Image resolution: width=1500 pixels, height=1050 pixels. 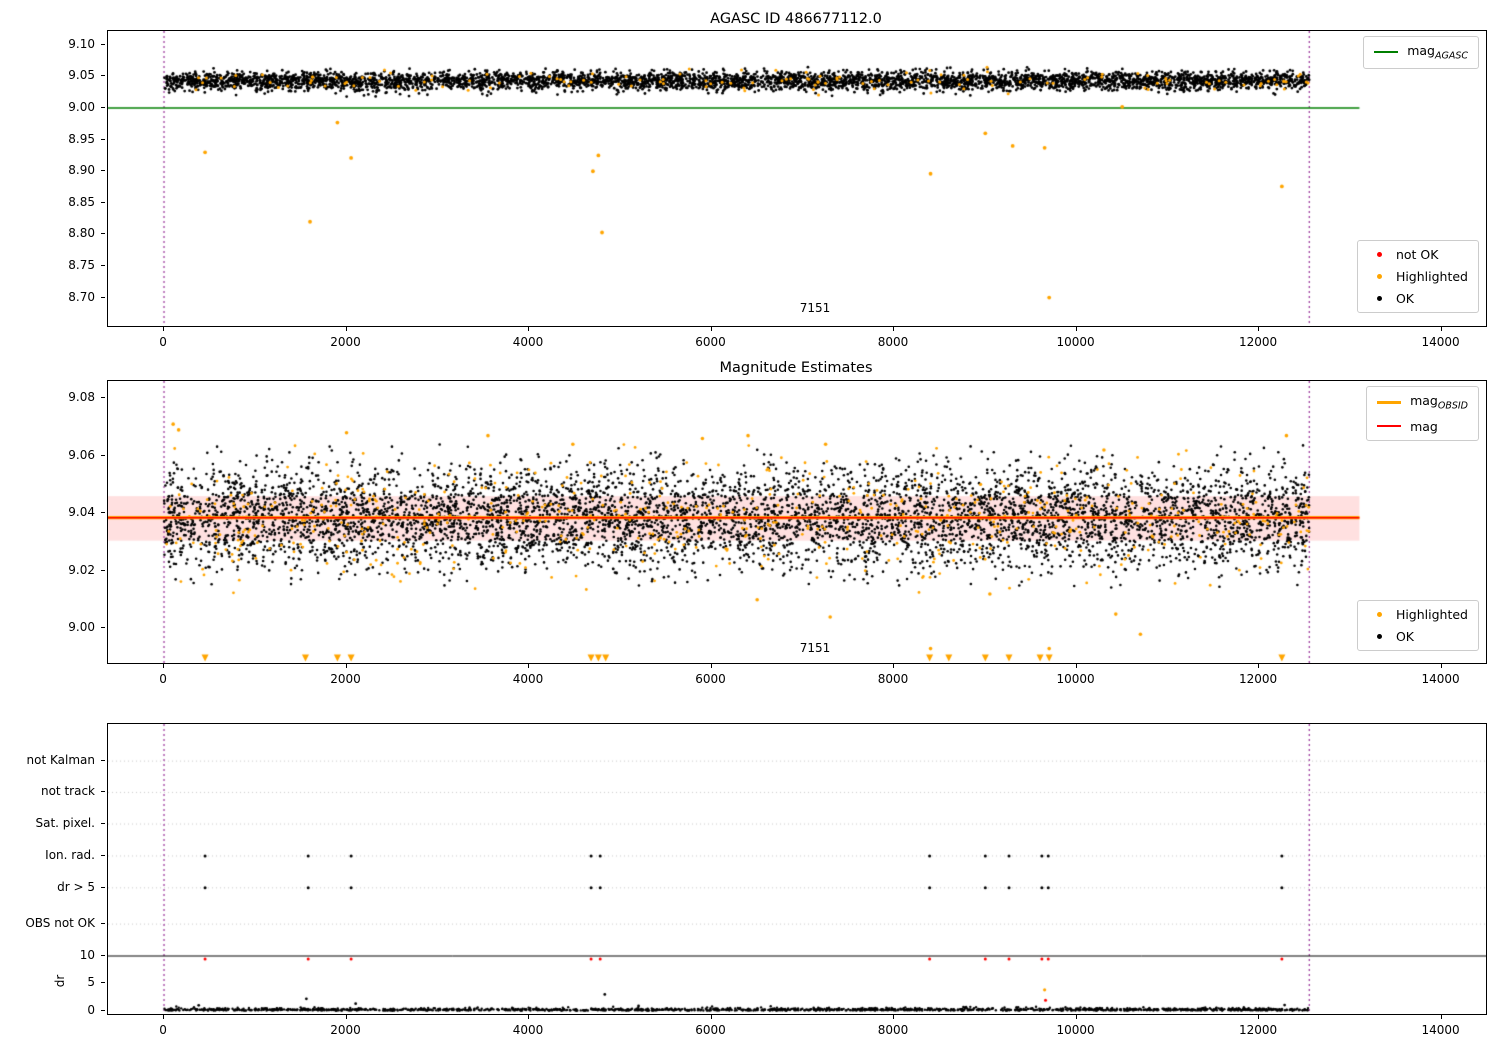 I want to click on y-tick-label: 9.02, so click(x=81, y=569).